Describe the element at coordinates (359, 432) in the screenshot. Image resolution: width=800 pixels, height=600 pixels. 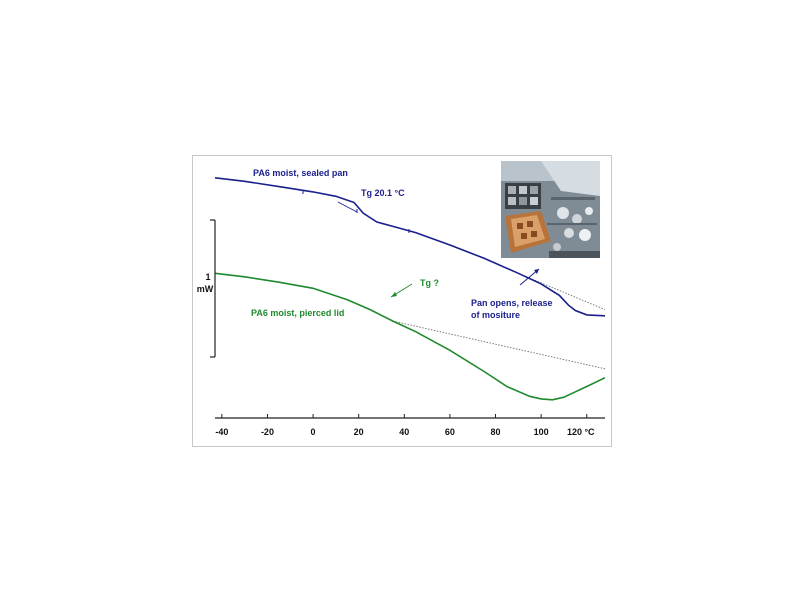
I see `x-tick-label: 20` at that location.